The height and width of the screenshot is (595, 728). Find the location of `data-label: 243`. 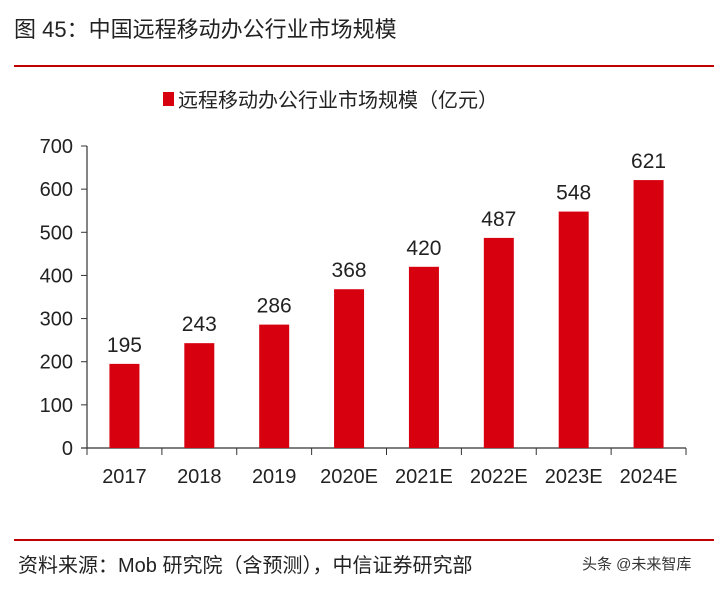

data-label: 243 is located at coordinates (199, 324).